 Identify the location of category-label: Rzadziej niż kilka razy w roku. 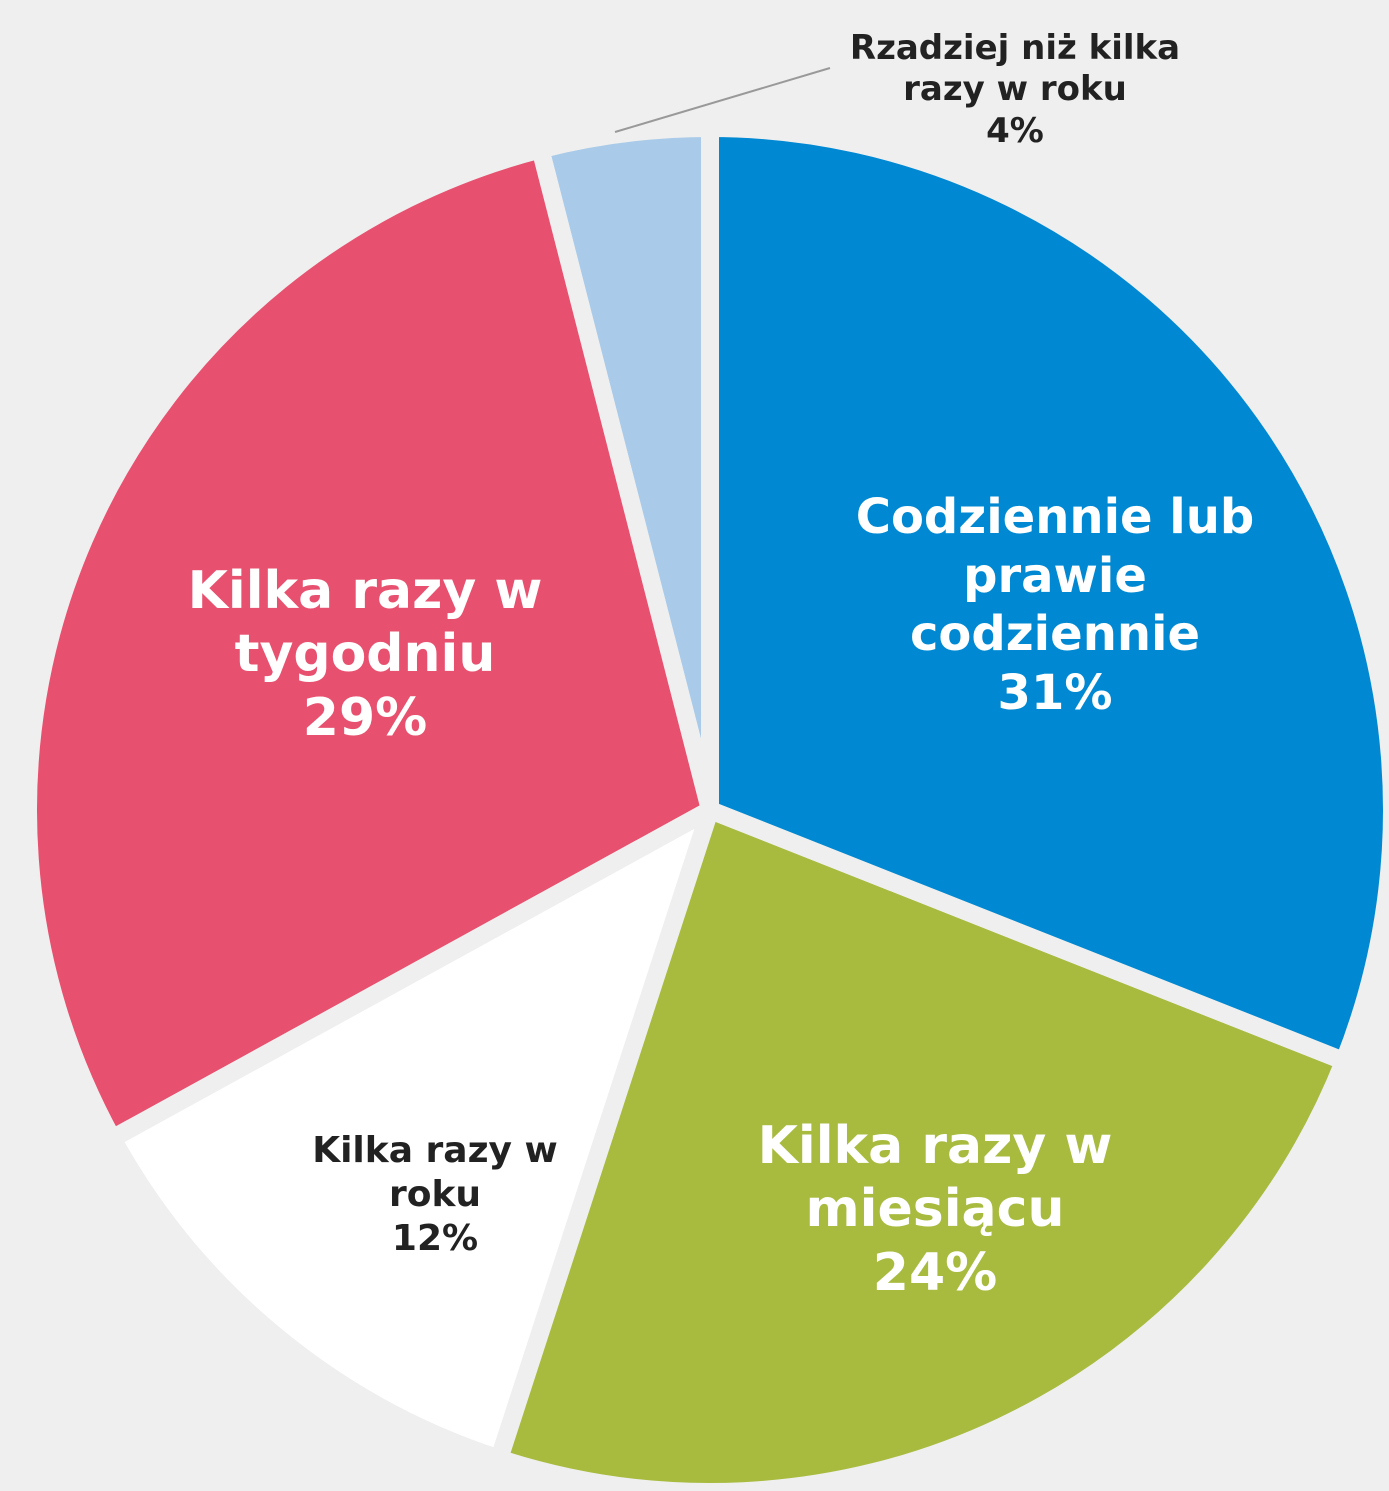
(1015, 68).